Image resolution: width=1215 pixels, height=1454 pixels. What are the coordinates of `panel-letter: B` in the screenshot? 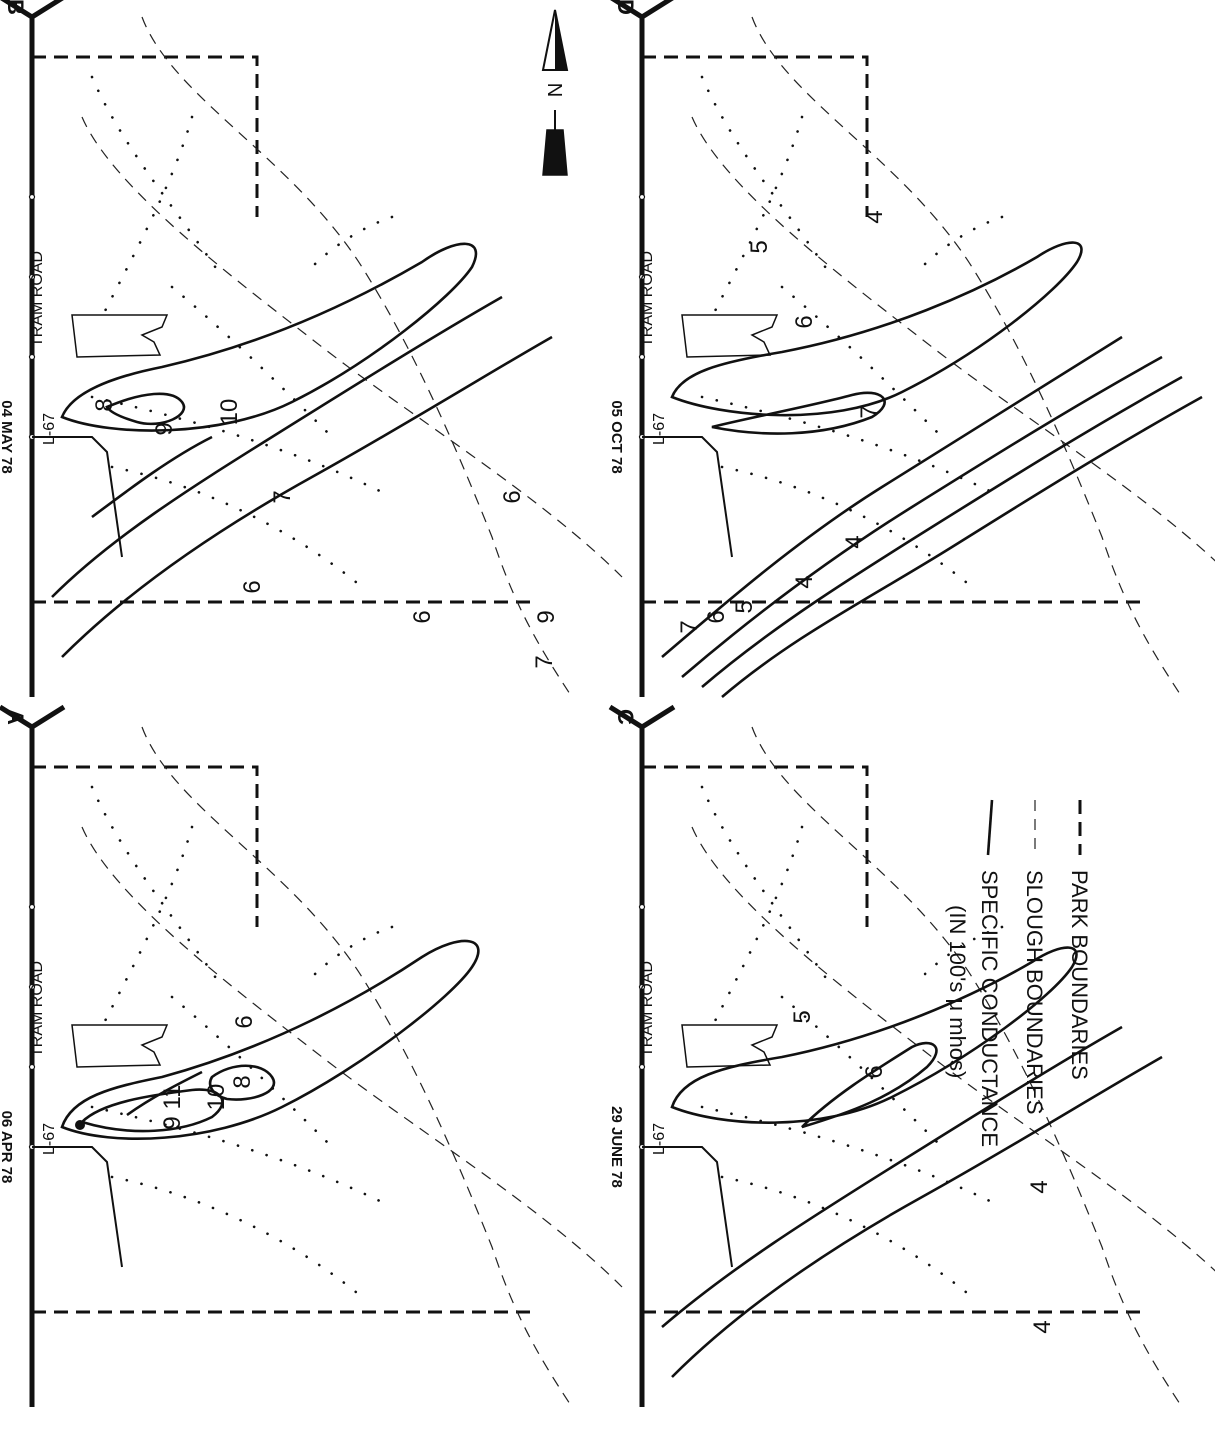 It's located at (15, 7).